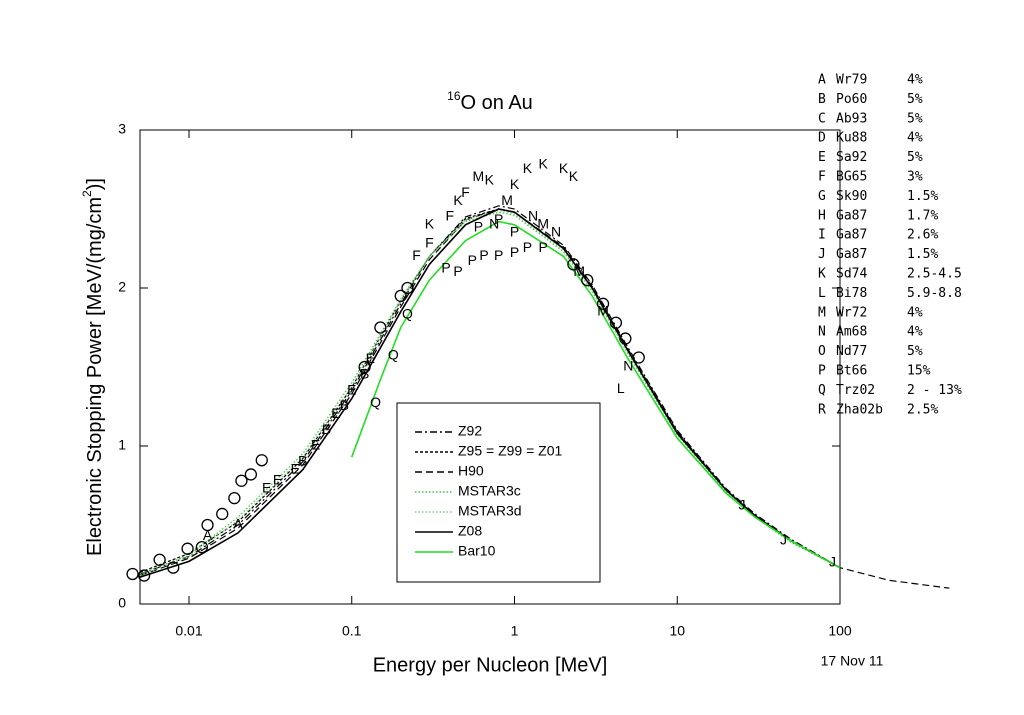 The height and width of the screenshot is (715, 1024). Describe the element at coordinates (934, 274) in the screenshot. I see `source-cell: 2.5-4.5` at that location.